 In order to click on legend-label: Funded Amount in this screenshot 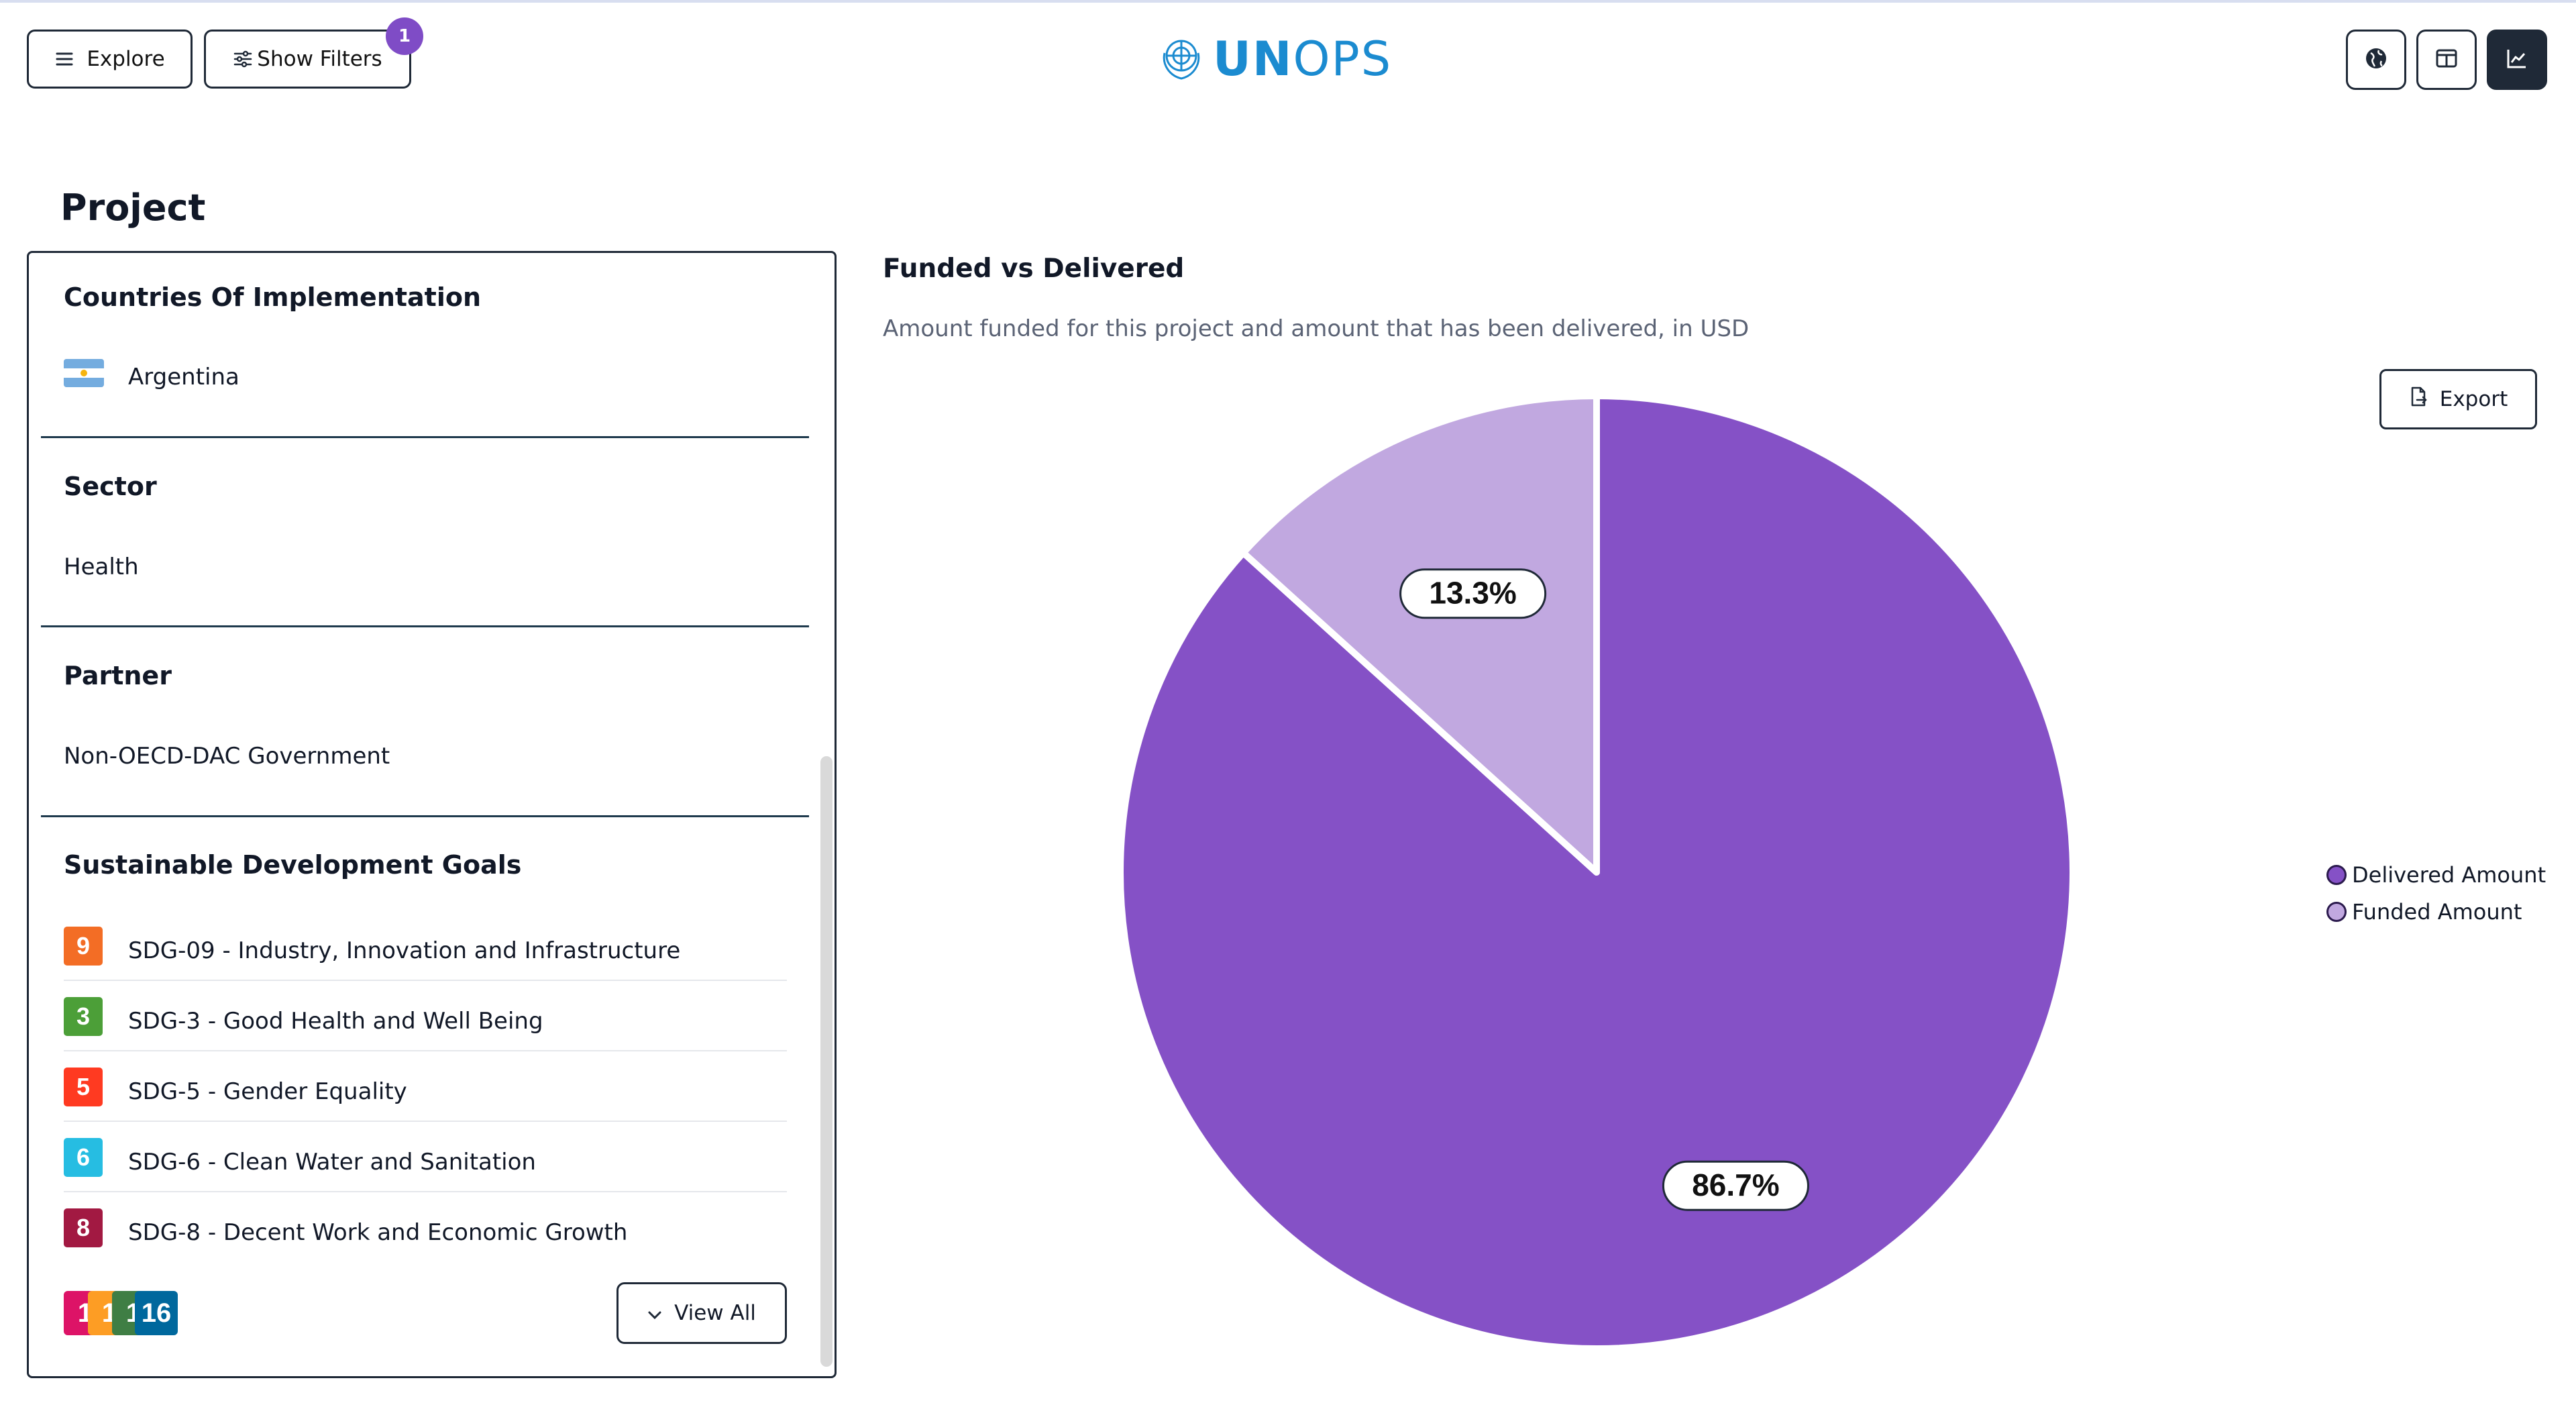, I will do `click(2437, 912)`.